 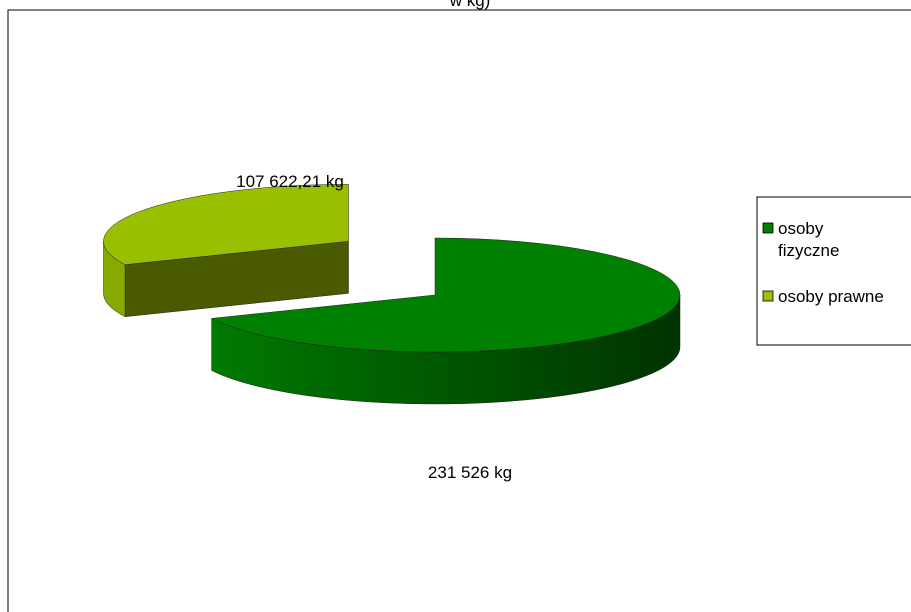 I want to click on legend-box, so click(x=833, y=271).